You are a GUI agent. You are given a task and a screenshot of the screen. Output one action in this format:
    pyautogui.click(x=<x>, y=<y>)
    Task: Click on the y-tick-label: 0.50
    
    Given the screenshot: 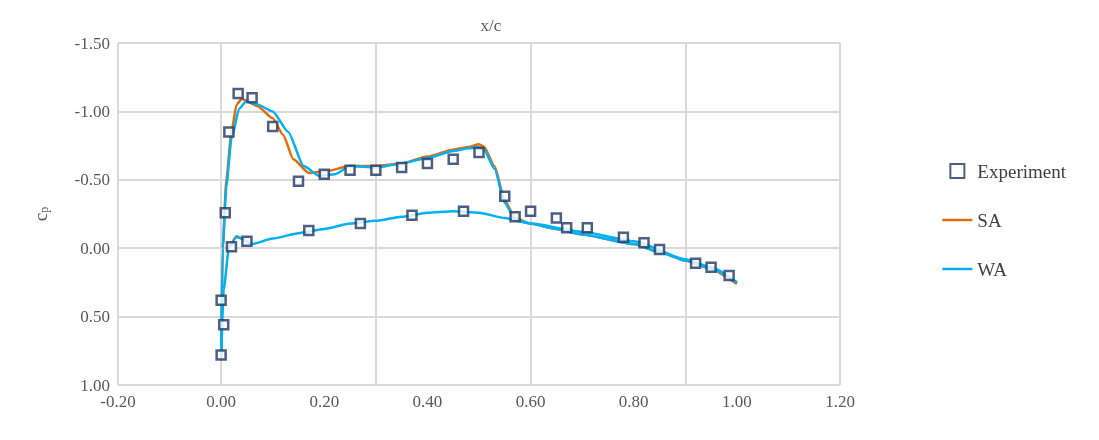 What is the action you would take?
    pyautogui.click(x=95, y=317)
    